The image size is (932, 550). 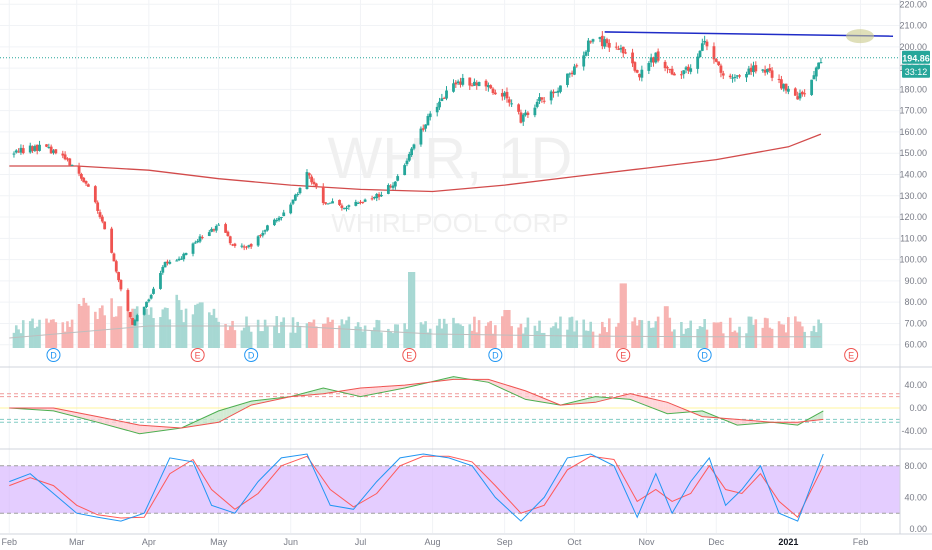 What do you see at coordinates (749, 36) in the screenshot?
I see `resistance-line` at bounding box center [749, 36].